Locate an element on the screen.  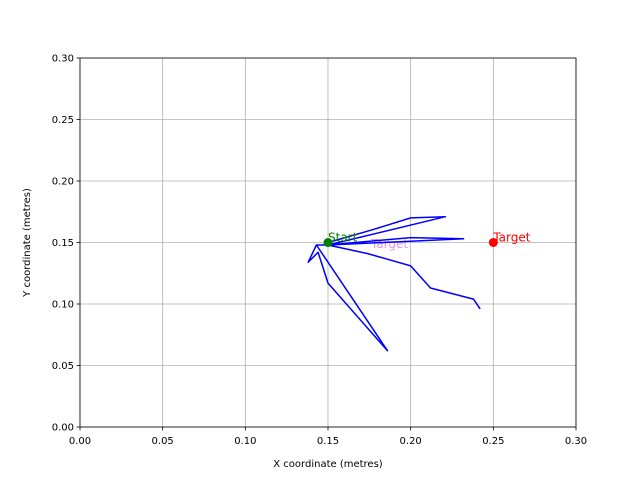
marker-layer: Start Target is located at coordinates (427, 239).